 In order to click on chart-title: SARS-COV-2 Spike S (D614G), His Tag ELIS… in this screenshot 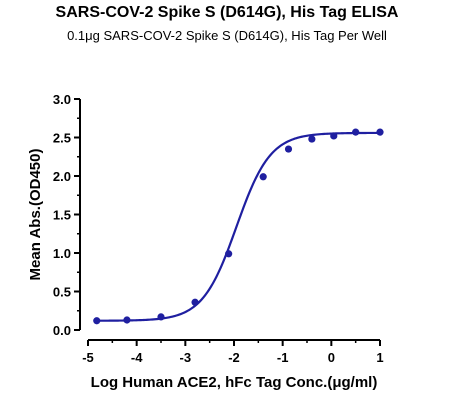, I will do `click(227, 12)`.